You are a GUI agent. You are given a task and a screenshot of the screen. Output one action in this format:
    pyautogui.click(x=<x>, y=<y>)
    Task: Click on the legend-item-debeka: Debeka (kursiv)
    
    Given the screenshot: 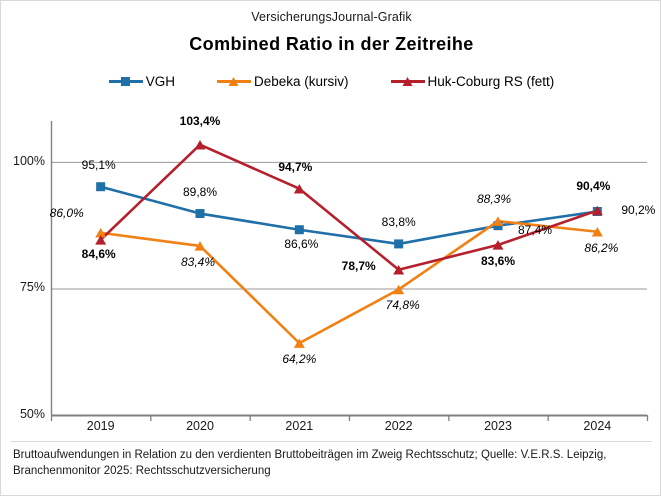 What is the action you would take?
    pyautogui.click(x=282, y=81)
    